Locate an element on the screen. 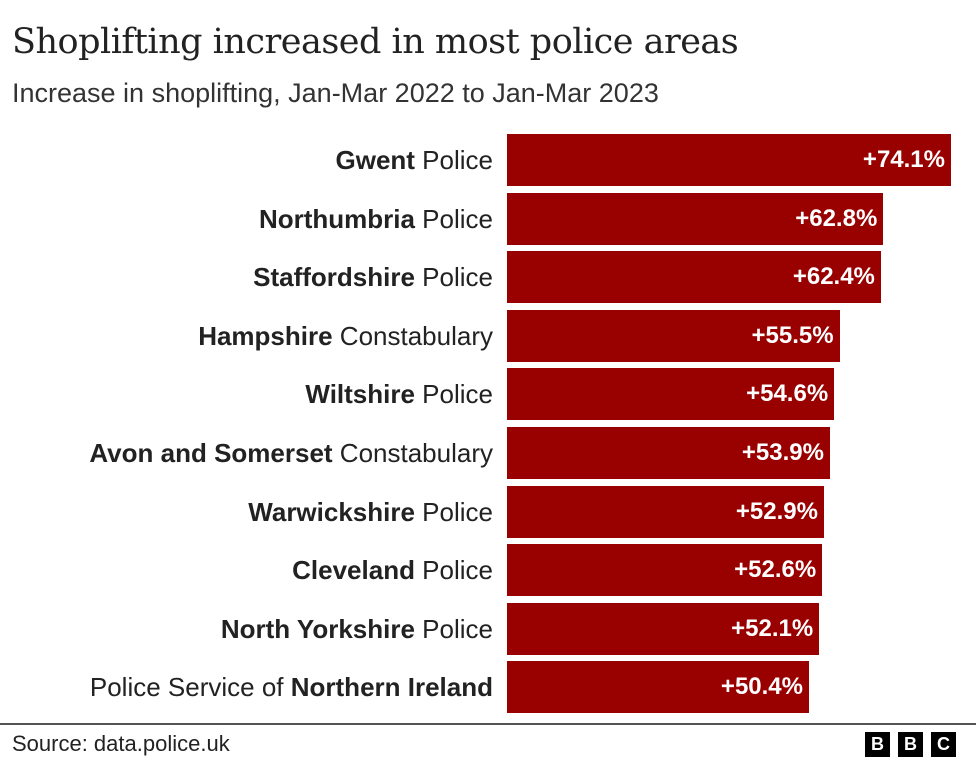 This screenshot has height=762, width=976. label-bold: Northumbria is located at coordinates (336, 218).